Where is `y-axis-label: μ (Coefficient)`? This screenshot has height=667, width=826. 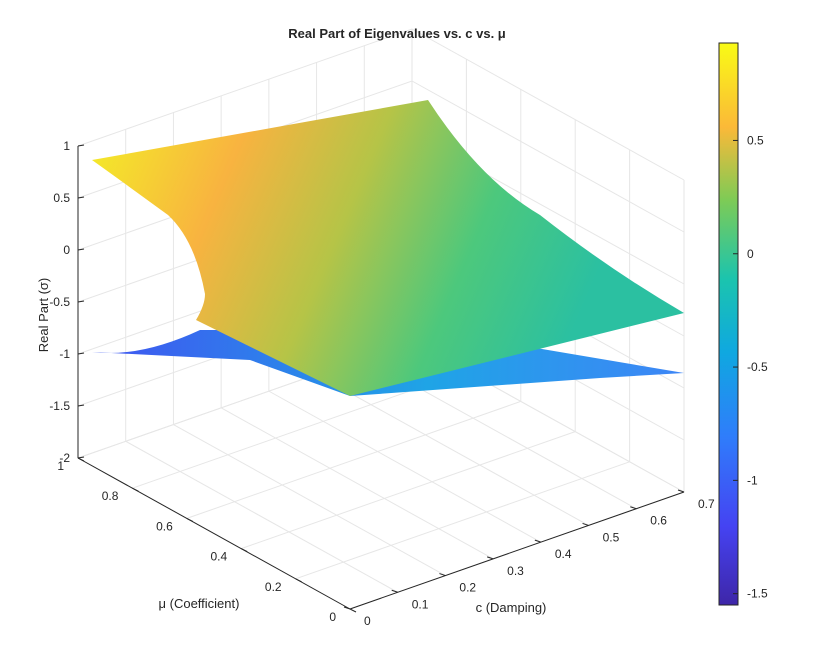
y-axis-label: μ (Coefficient) is located at coordinates (199, 603).